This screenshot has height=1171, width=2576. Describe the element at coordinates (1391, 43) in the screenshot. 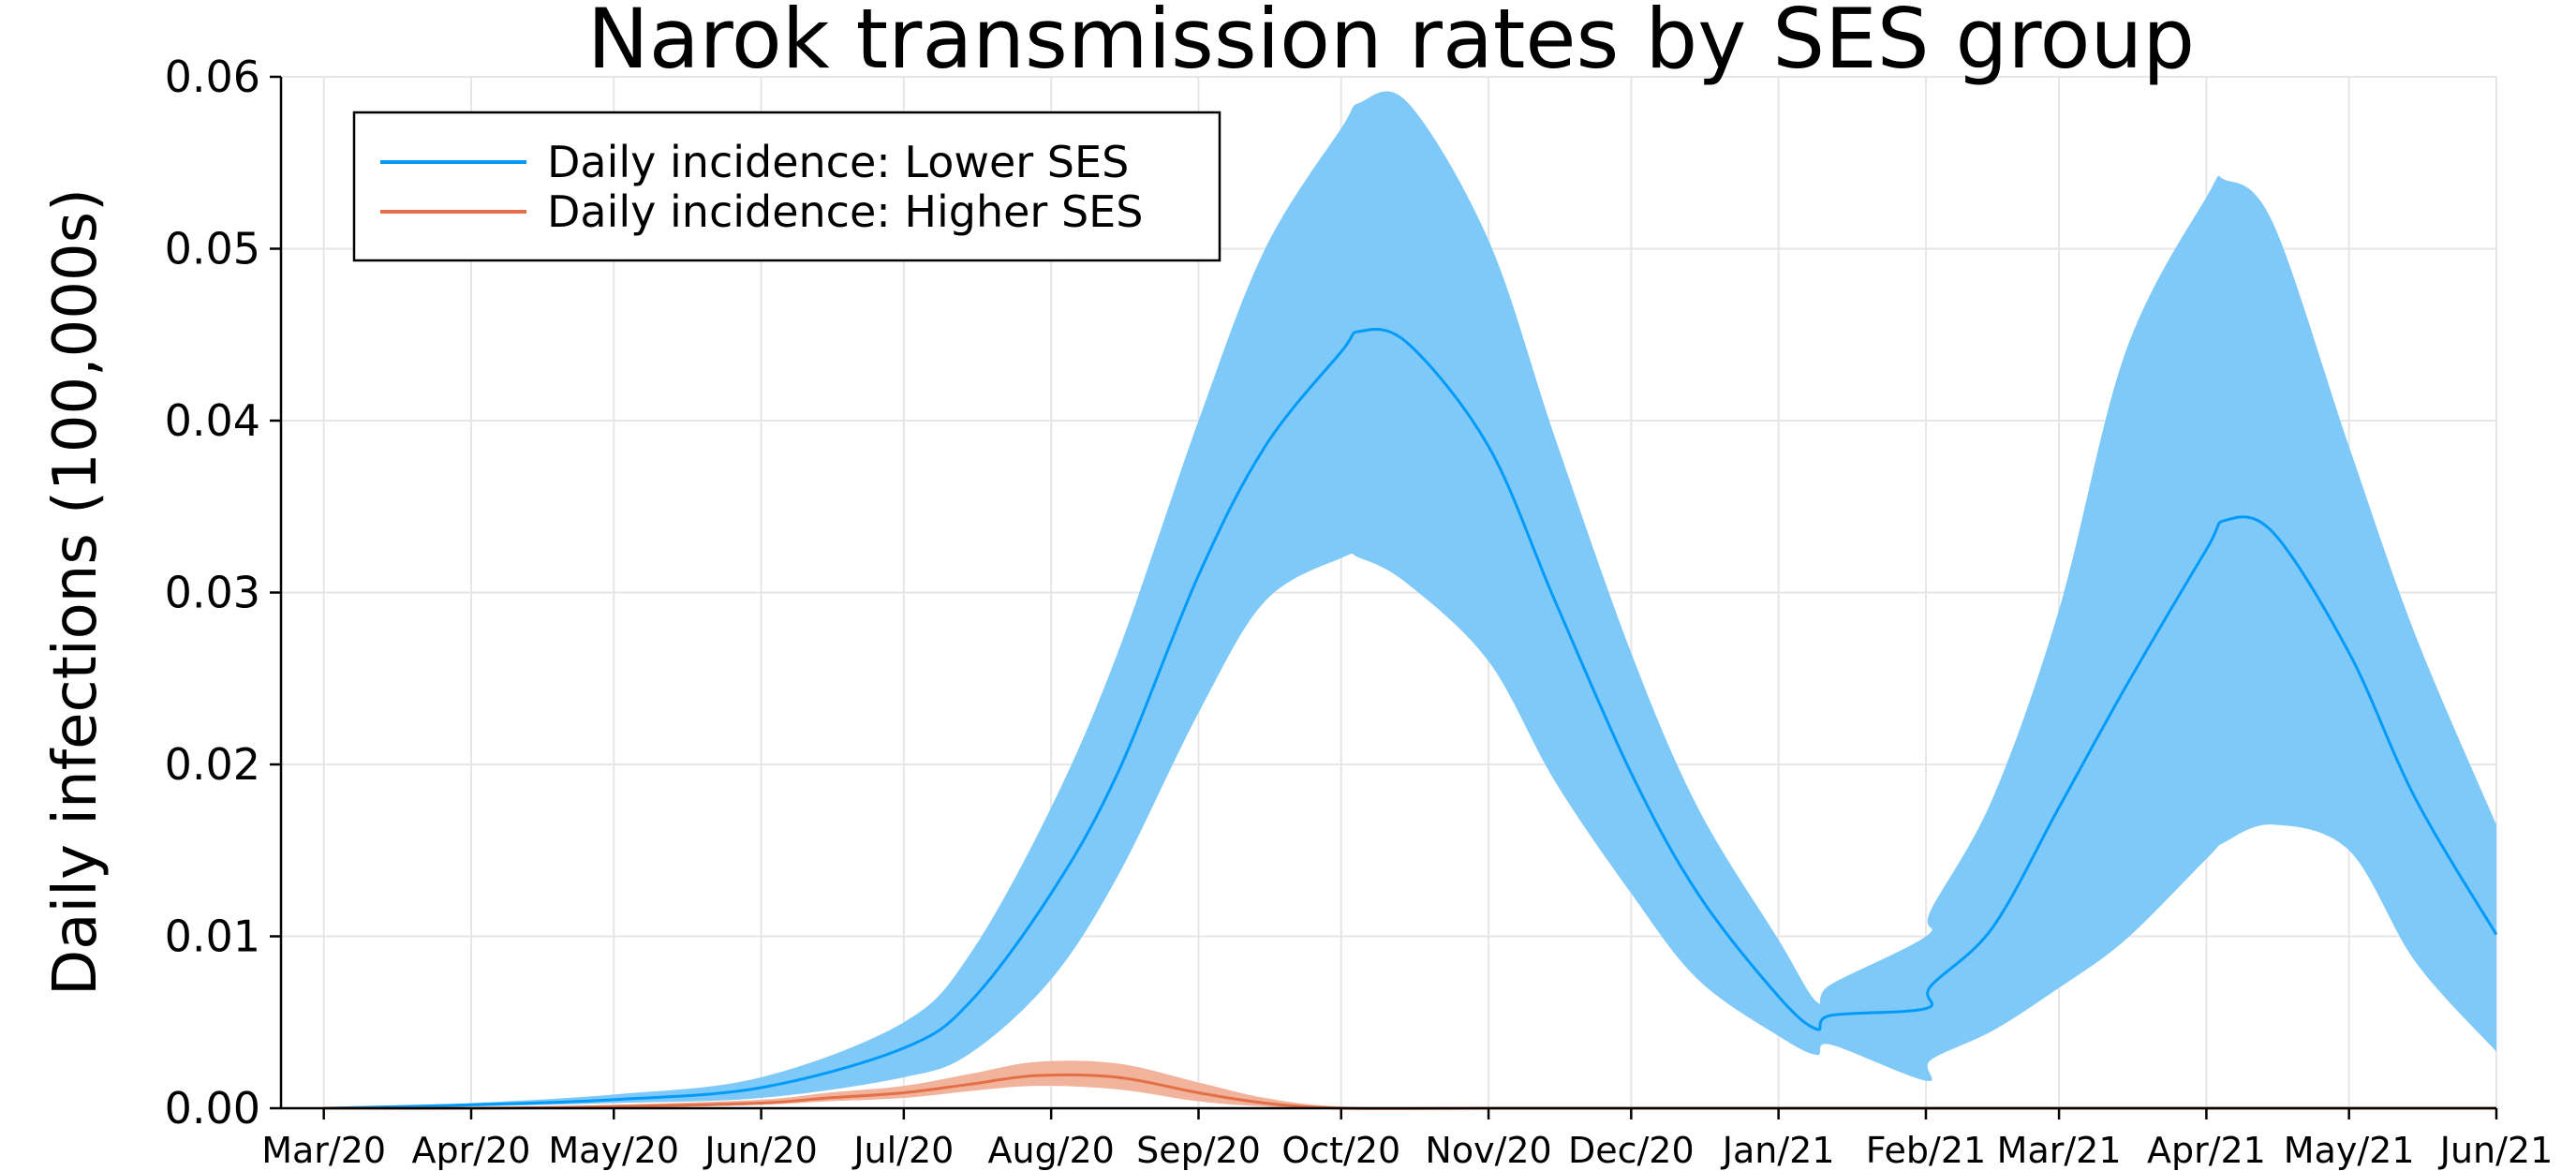

I see `chart-title: Narok transmission rates by SES group` at that location.